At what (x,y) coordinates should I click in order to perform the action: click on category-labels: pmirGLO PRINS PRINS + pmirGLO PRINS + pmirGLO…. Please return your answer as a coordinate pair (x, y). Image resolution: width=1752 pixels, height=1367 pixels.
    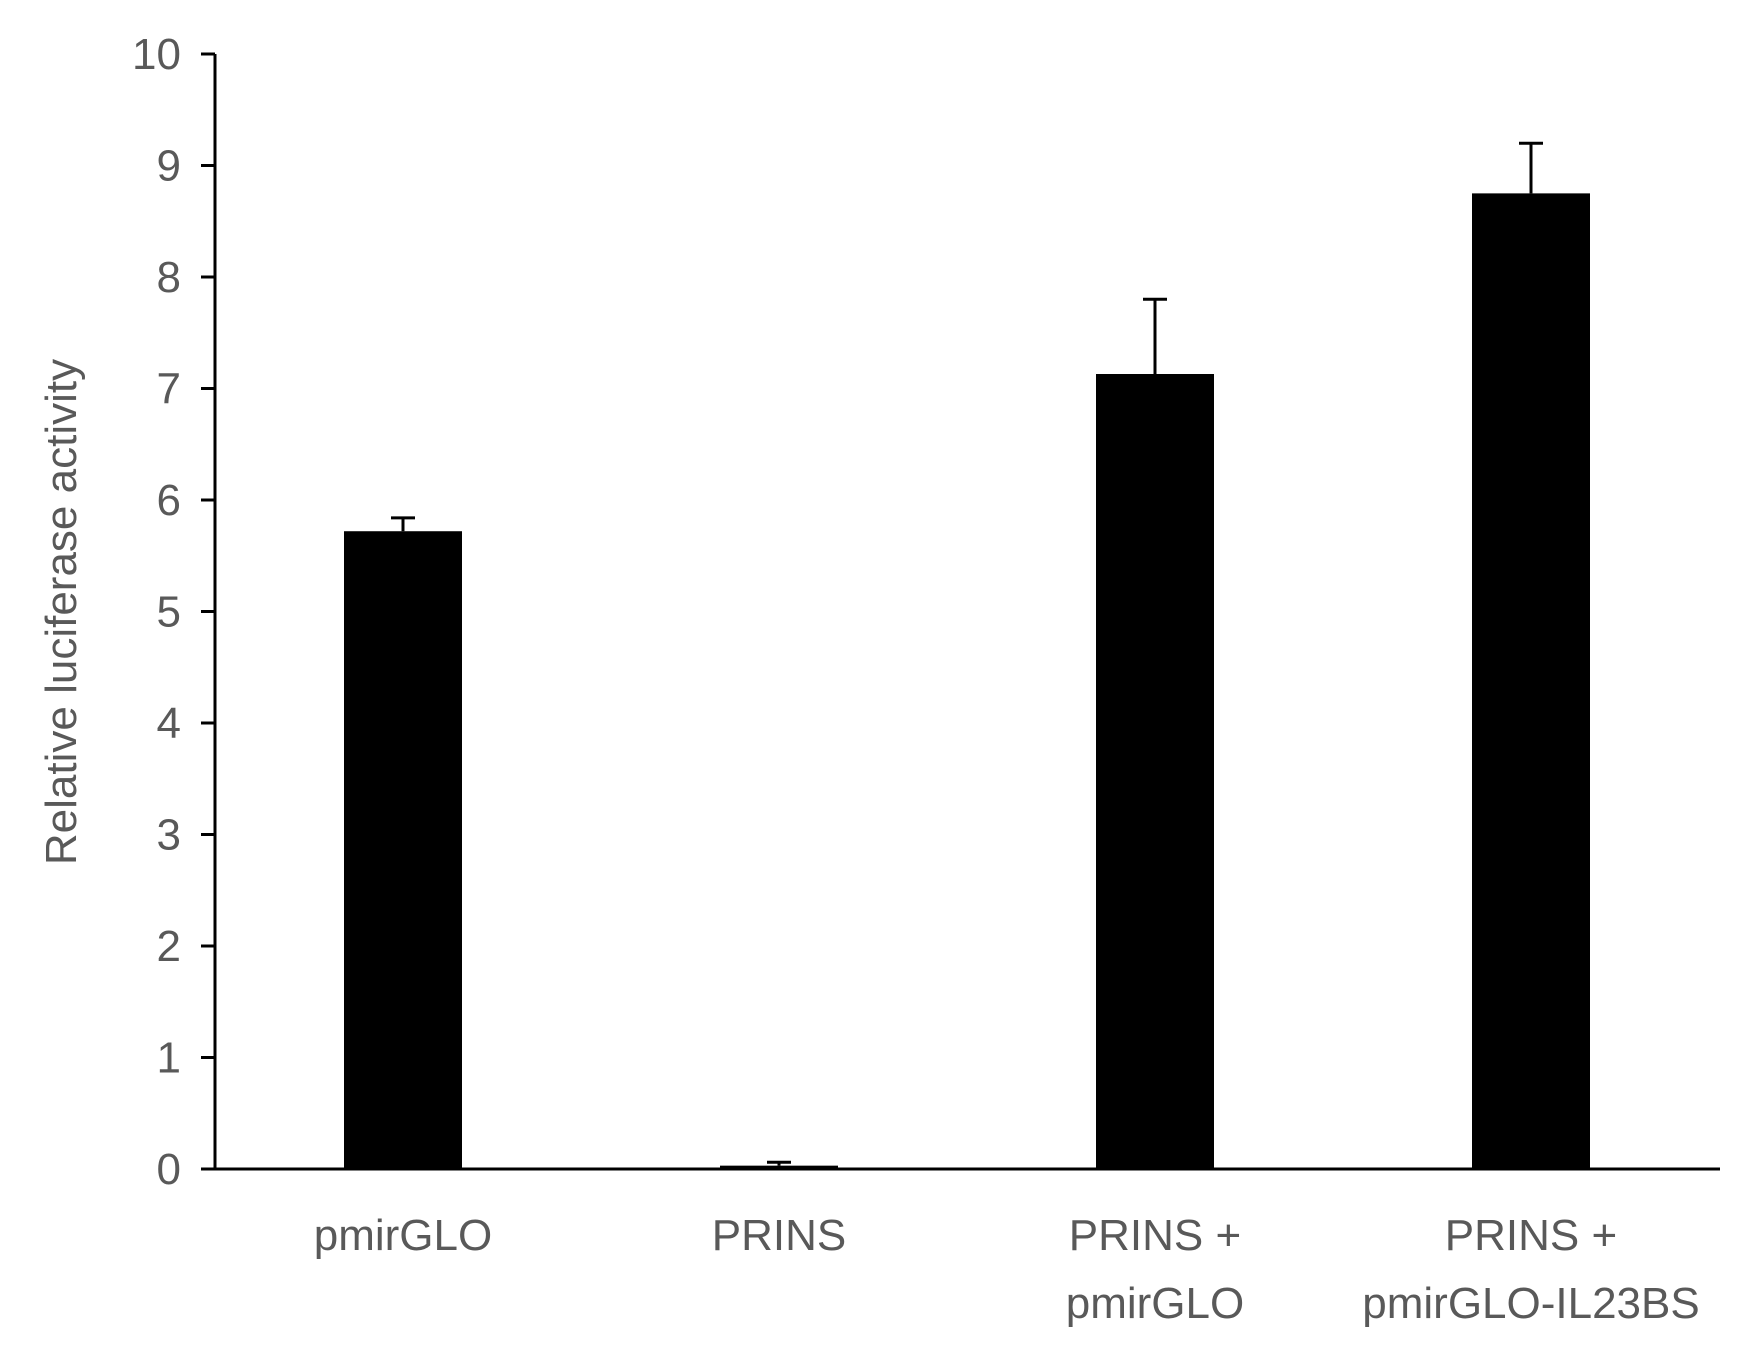
    Looking at the image, I should click on (1007, 1269).